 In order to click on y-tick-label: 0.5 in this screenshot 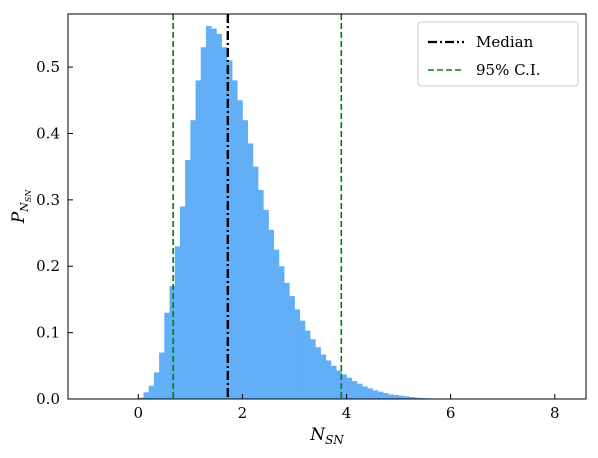, I will do `click(48, 67)`.